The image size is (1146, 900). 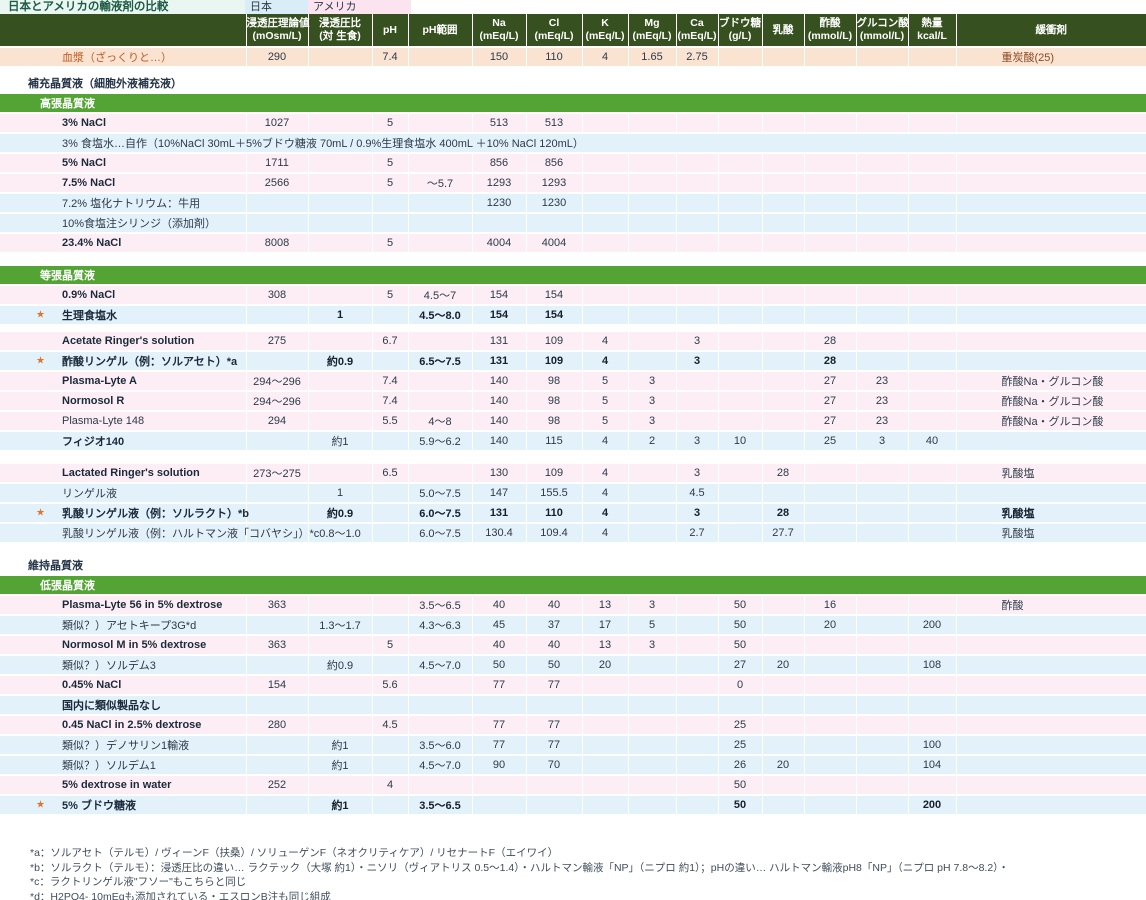 What do you see at coordinates (499, 57) in the screenshot?
I see `cell-na: 150` at bounding box center [499, 57].